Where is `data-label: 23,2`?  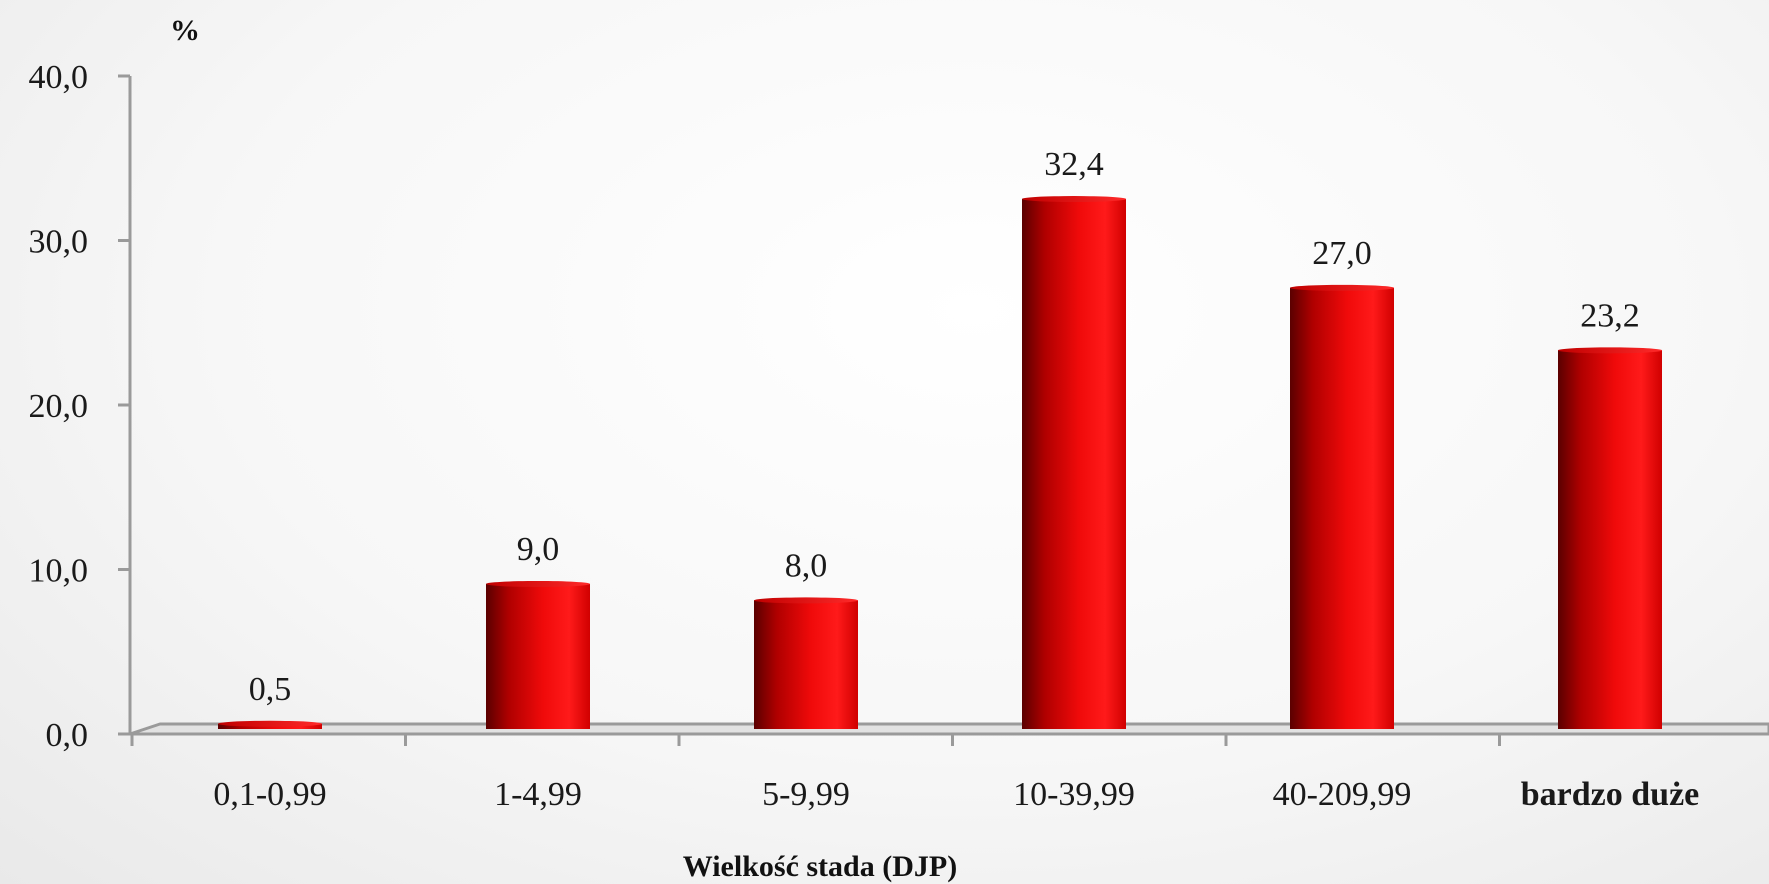 data-label: 23,2 is located at coordinates (1610, 315).